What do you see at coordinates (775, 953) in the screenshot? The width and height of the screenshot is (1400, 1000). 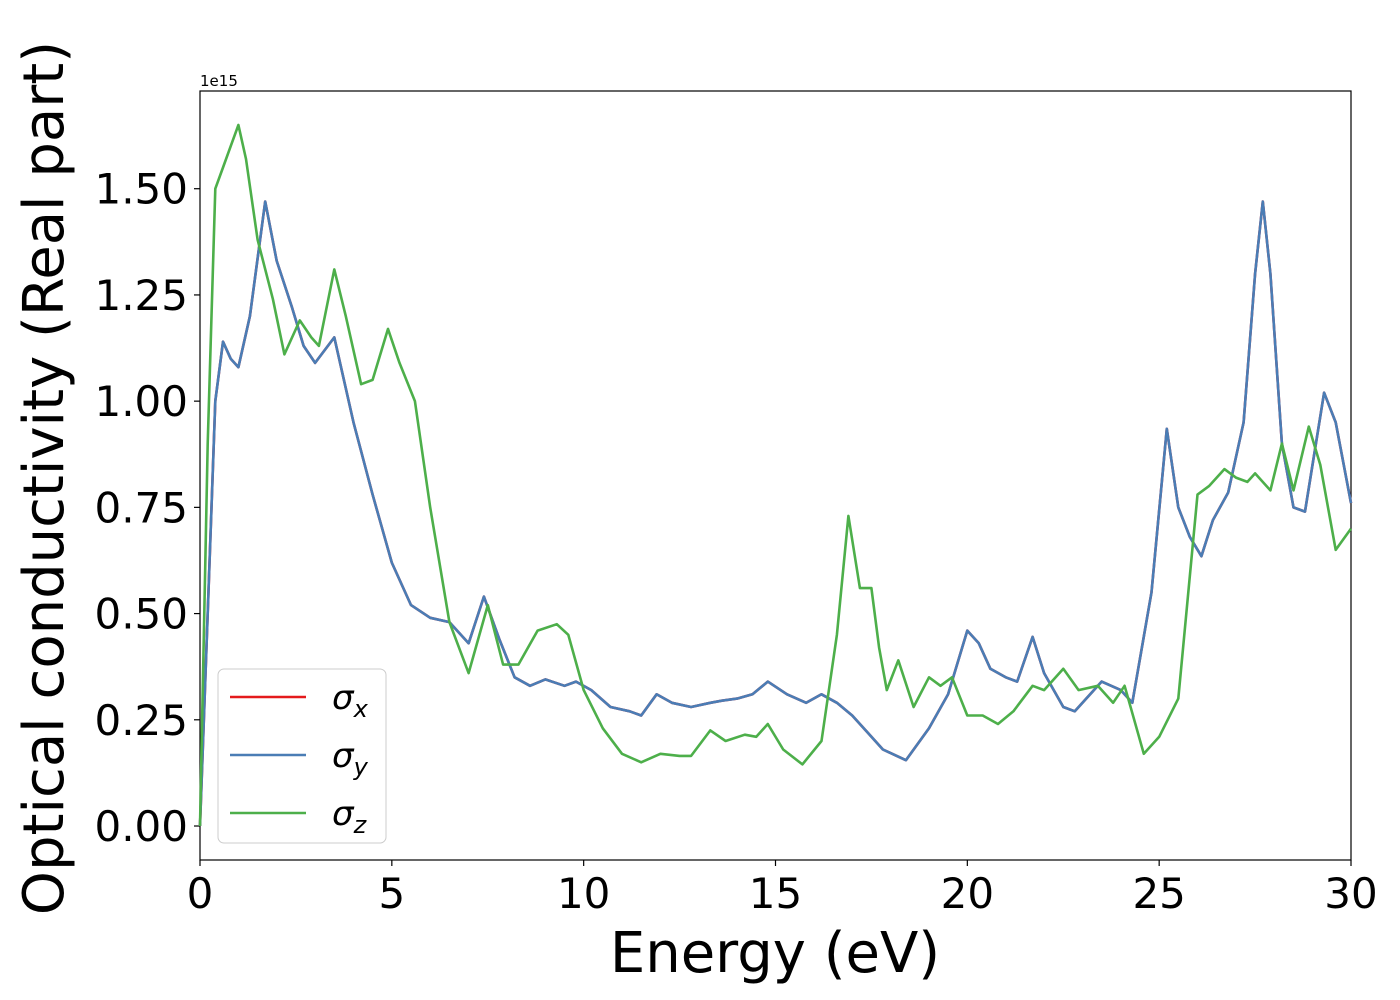 I see `x-axis-label: Energy (eV)` at bounding box center [775, 953].